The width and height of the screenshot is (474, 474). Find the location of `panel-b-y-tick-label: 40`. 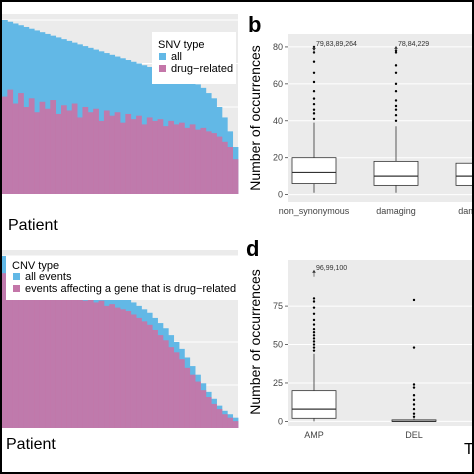

panel-b-y-tick-label: 40 is located at coordinates (278, 121).